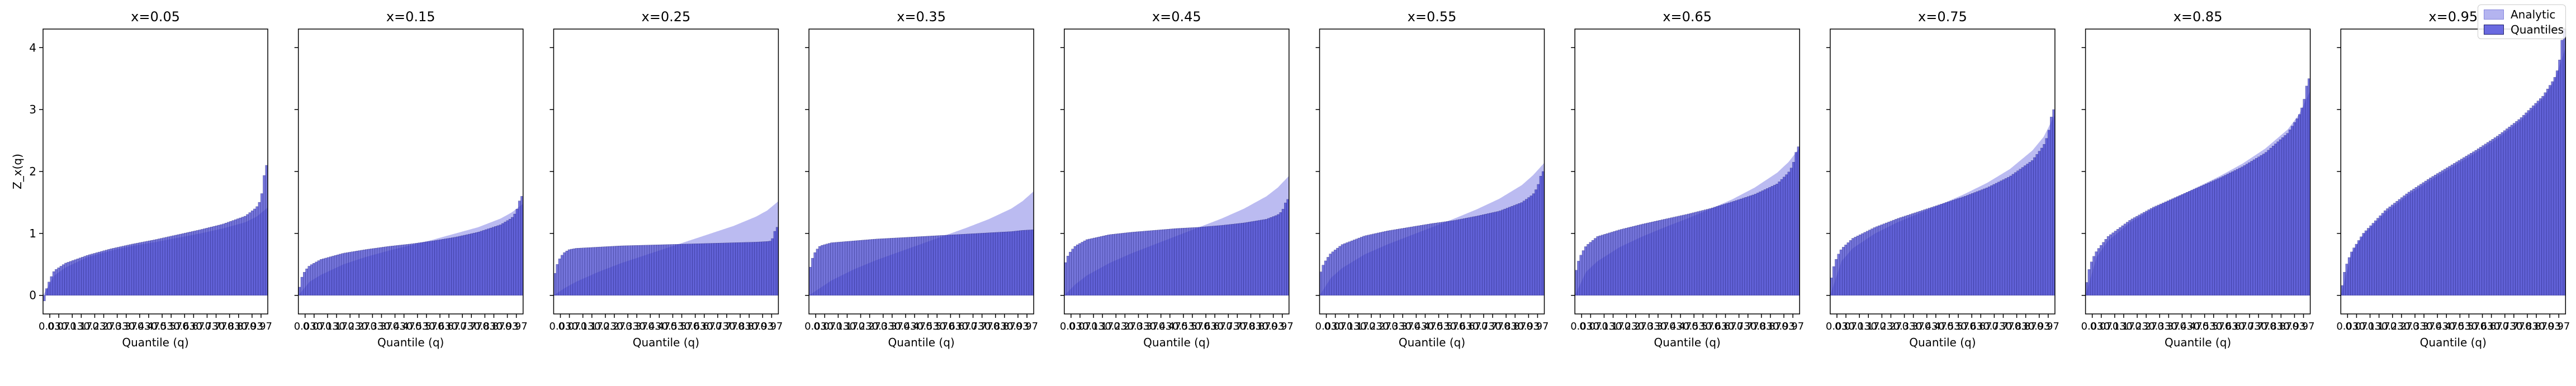 This screenshot has width=2576, height=386. Describe the element at coordinates (982, 326) in the screenshot. I see `x-tick-label-secondary: 0.77` at that location.